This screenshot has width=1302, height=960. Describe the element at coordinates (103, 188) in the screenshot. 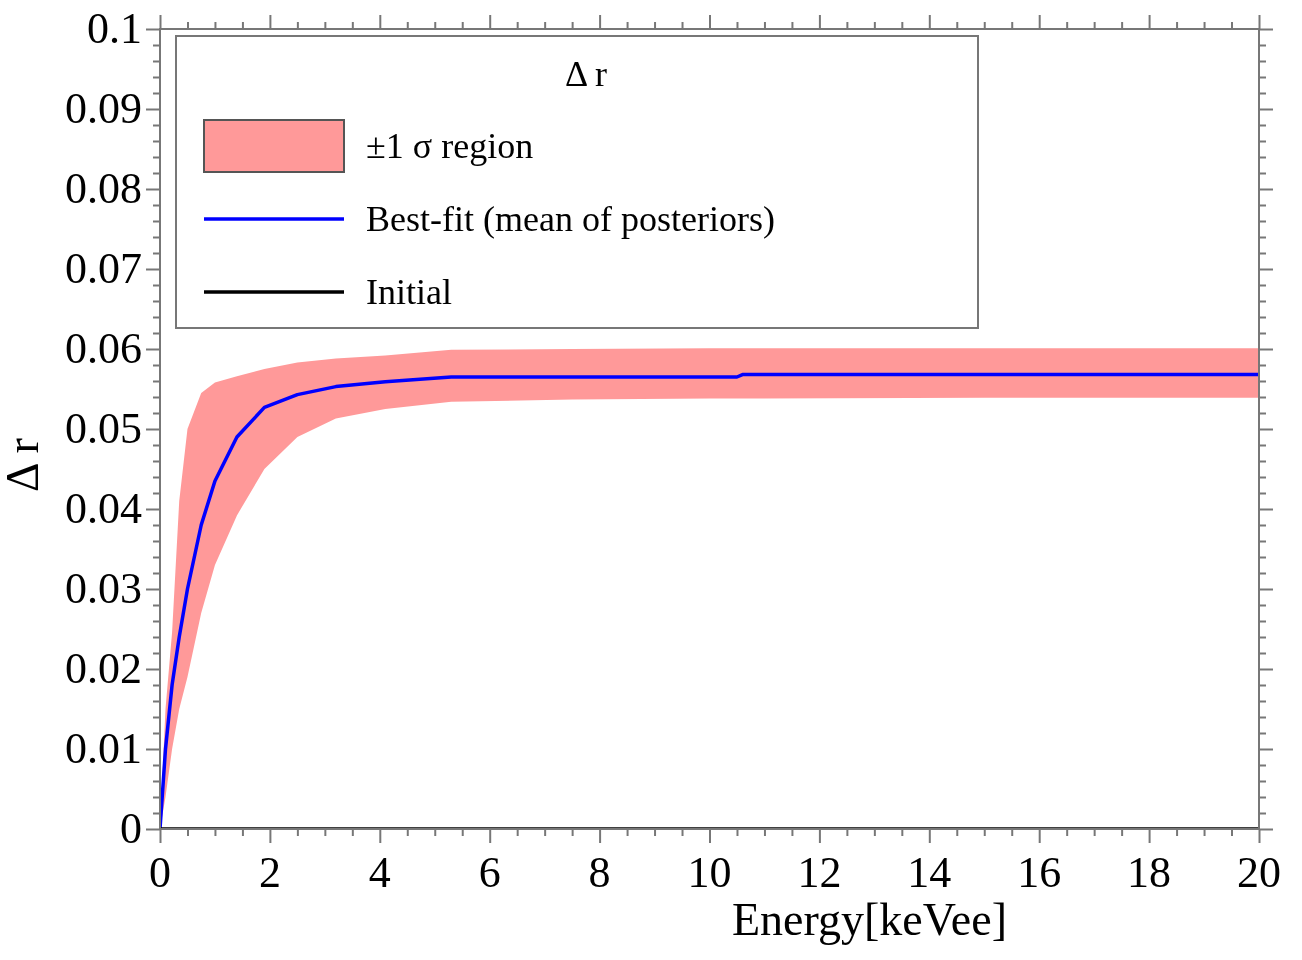

I see `y-tick-label: 0.08` at that location.